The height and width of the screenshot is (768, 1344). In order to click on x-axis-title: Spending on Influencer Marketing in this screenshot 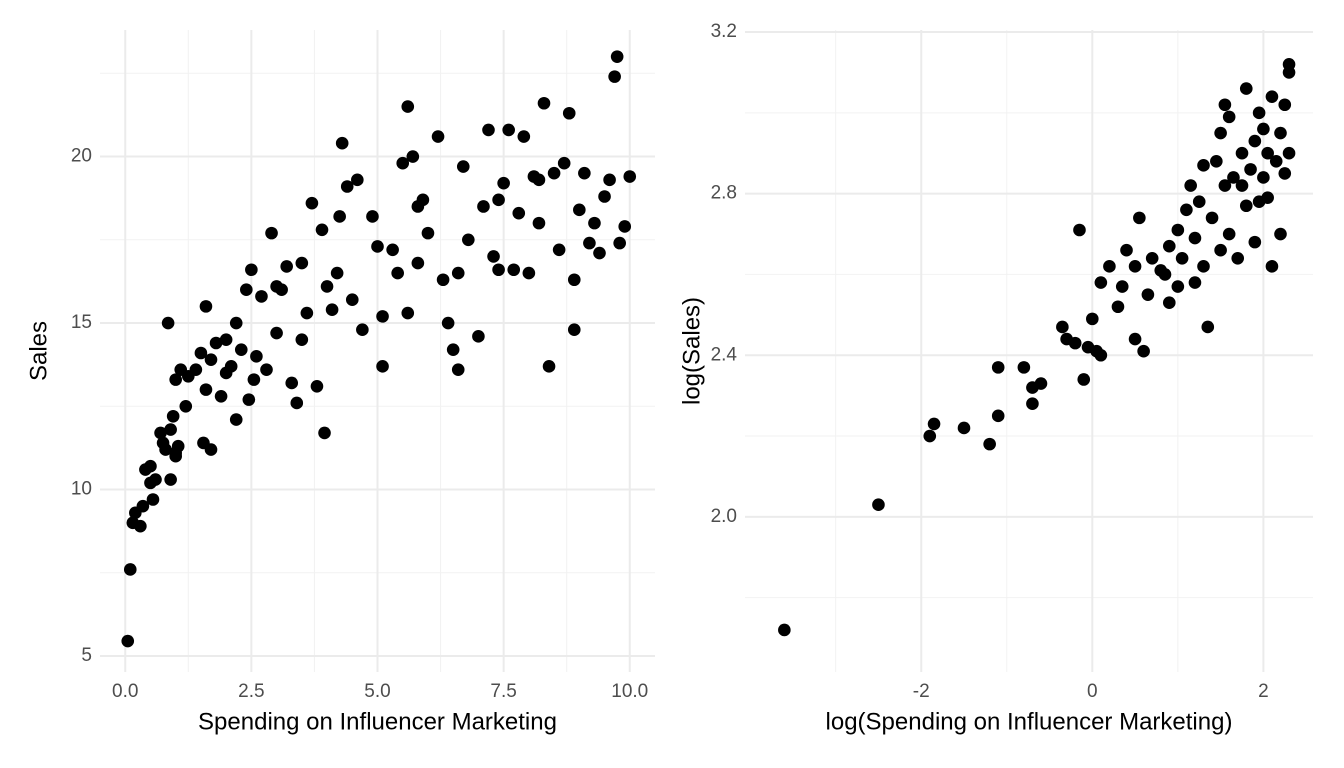, I will do `click(377, 721)`.